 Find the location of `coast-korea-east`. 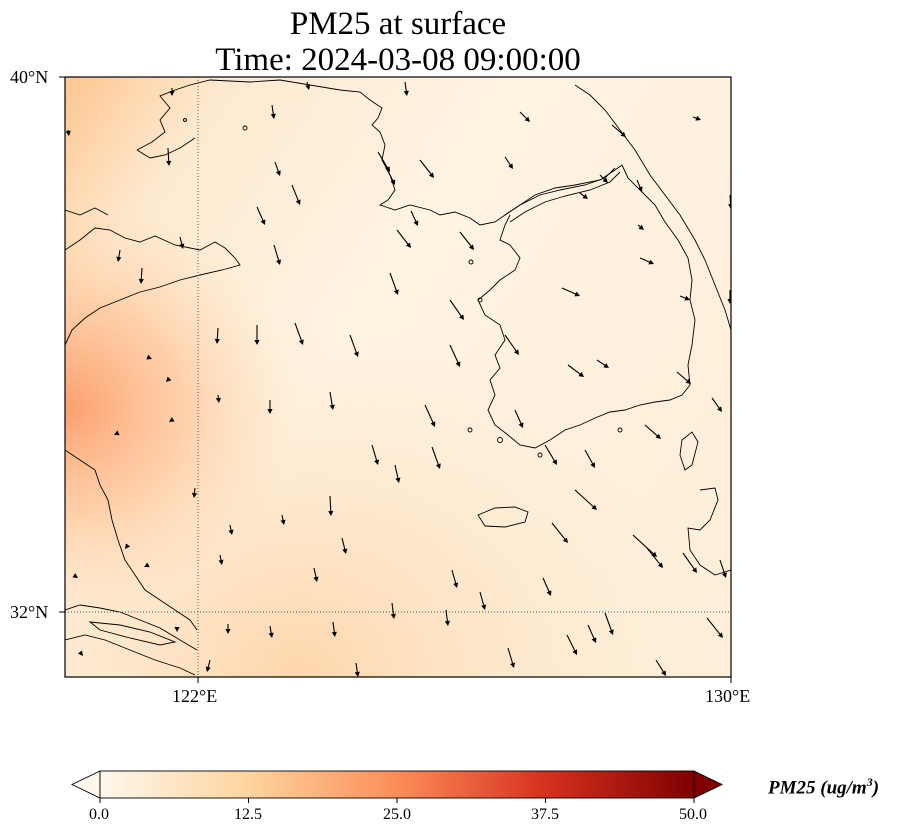

coast-korea-east is located at coordinates (652, 207).